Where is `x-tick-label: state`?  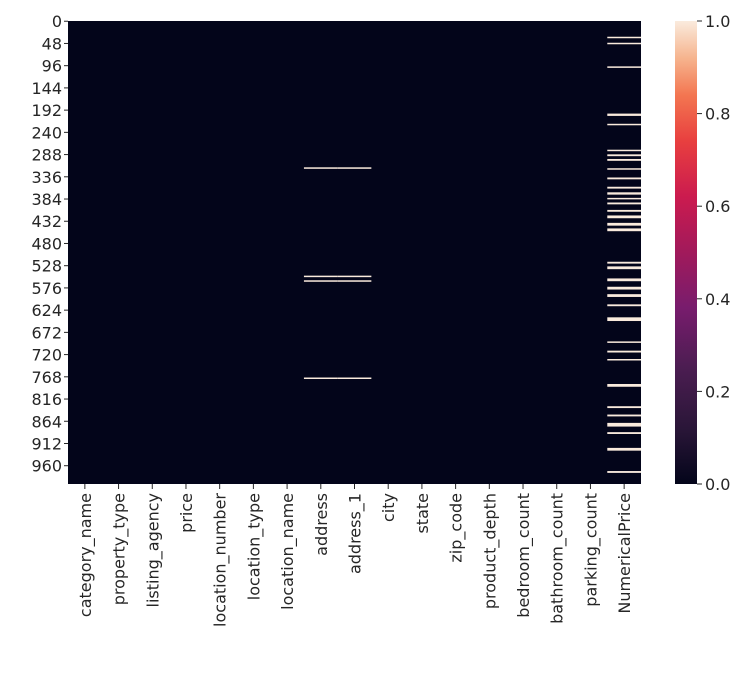
x-tick-label: state is located at coordinates (422, 513).